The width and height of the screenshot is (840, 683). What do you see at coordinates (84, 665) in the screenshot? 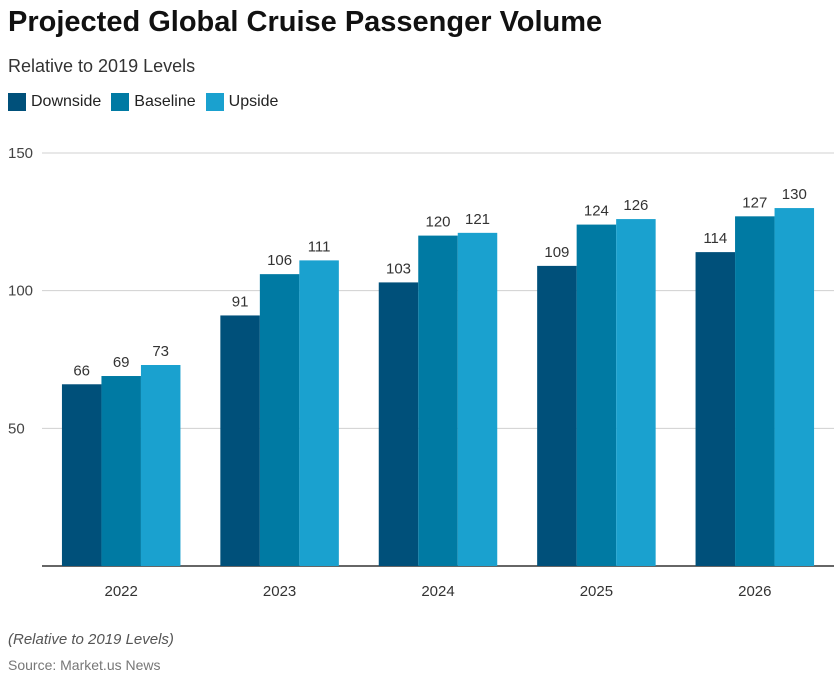
I see `chart-source: Source: Market.us News` at bounding box center [84, 665].